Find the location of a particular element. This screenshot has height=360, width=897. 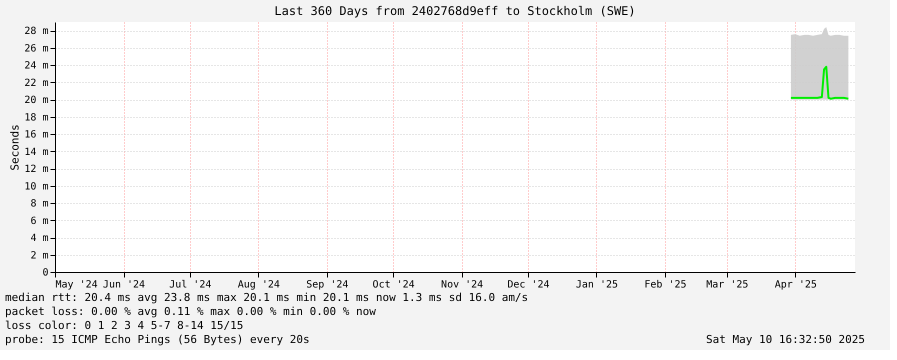

x-tick-label: Oct '24 is located at coordinates (393, 285).